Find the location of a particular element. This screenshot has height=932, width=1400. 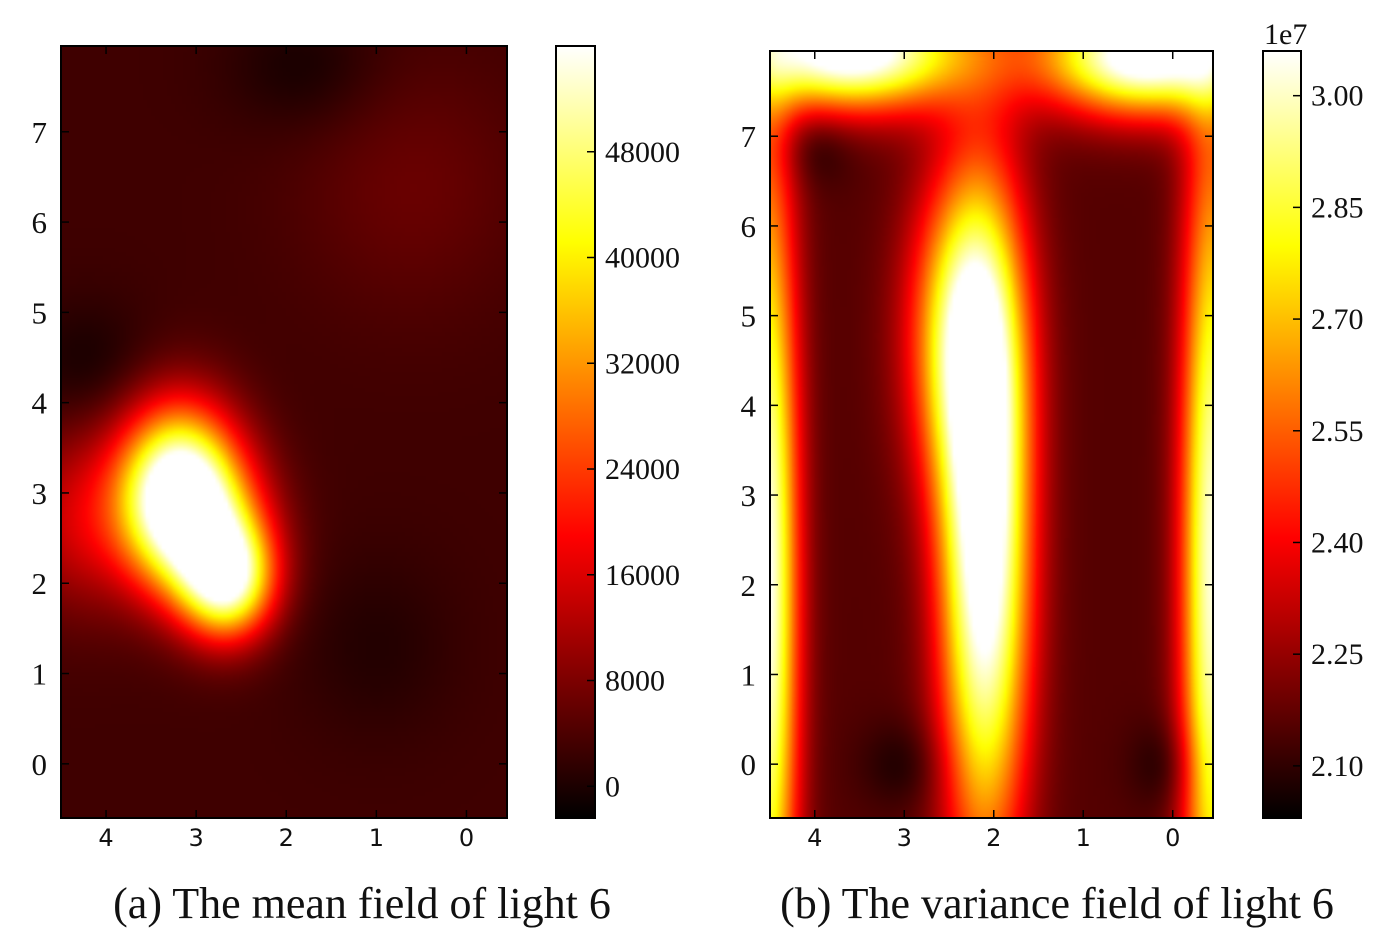

colorbar-offset-label: 1e7 is located at coordinates (1285, 34).